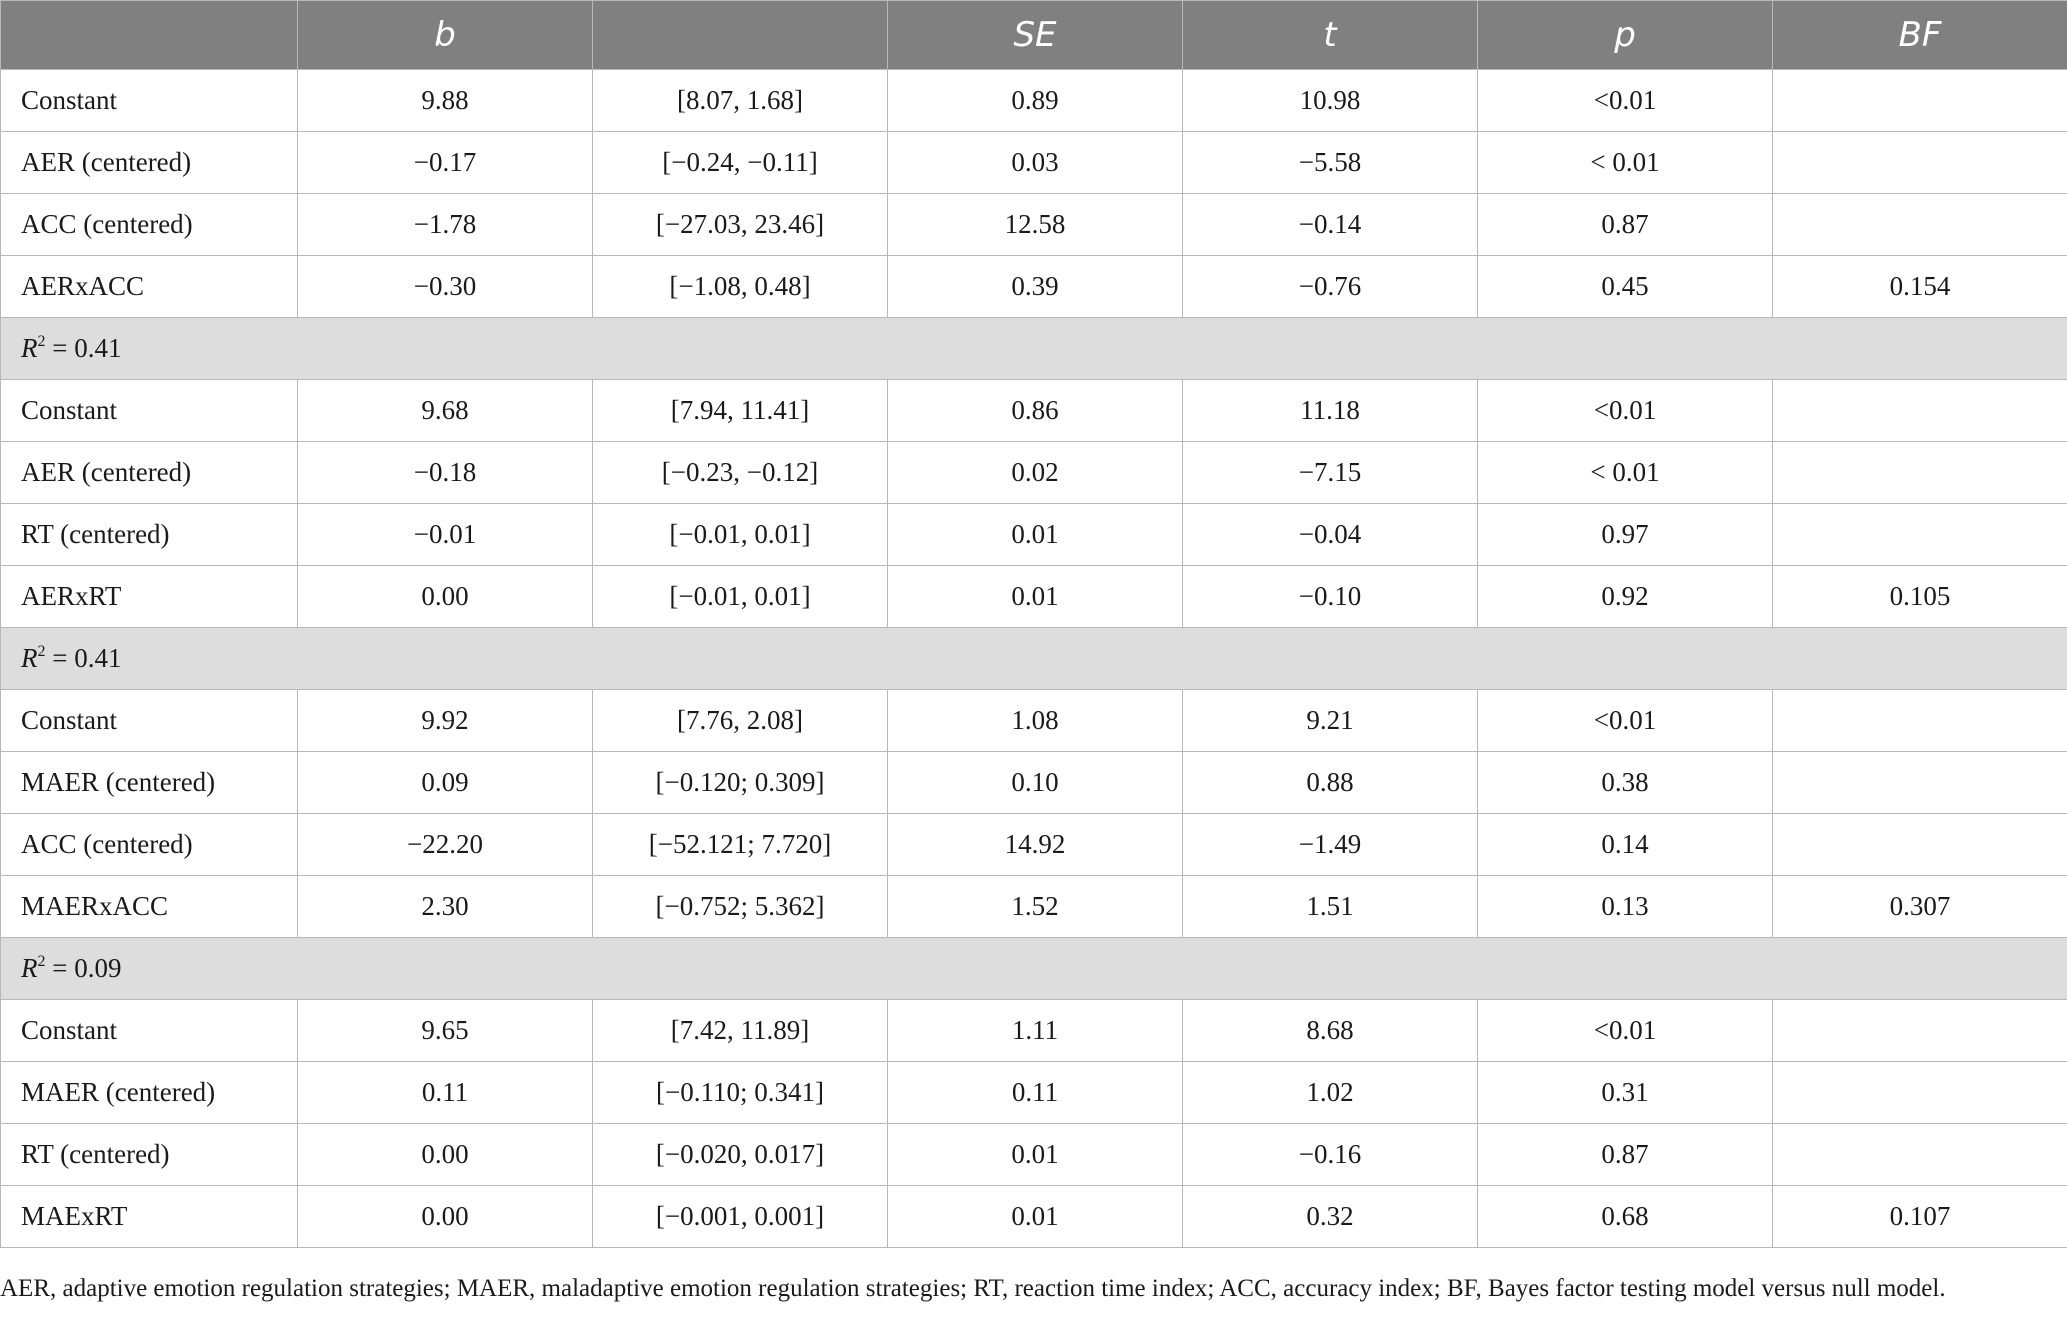  I want to click on cell-ci: [−1.08, 0.48], so click(740, 286).